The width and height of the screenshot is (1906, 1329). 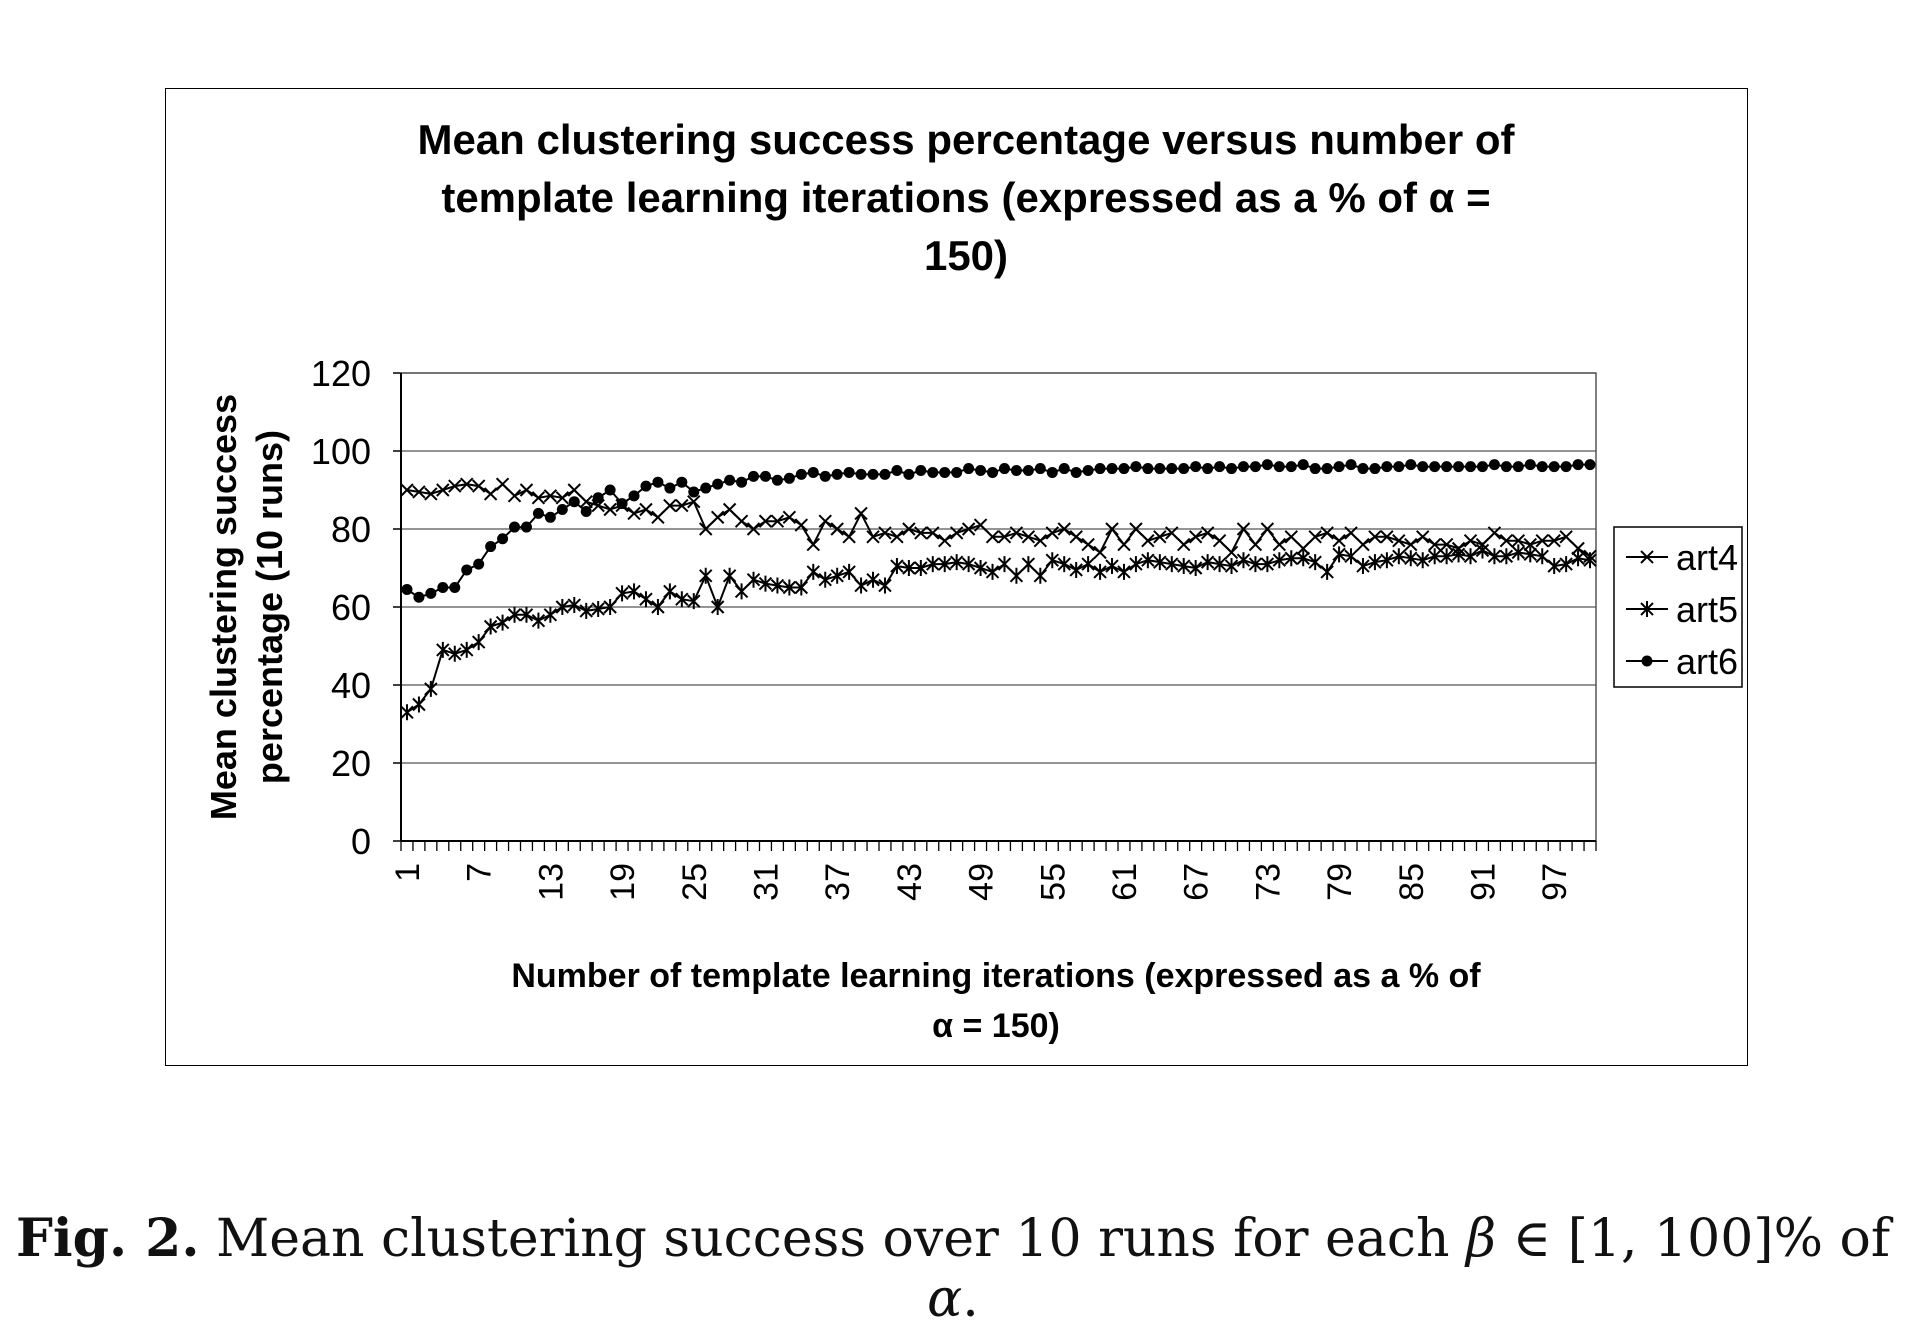 What do you see at coordinates (982, 882) in the screenshot?
I see `x-tick-label: 49` at bounding box center [982, 882].